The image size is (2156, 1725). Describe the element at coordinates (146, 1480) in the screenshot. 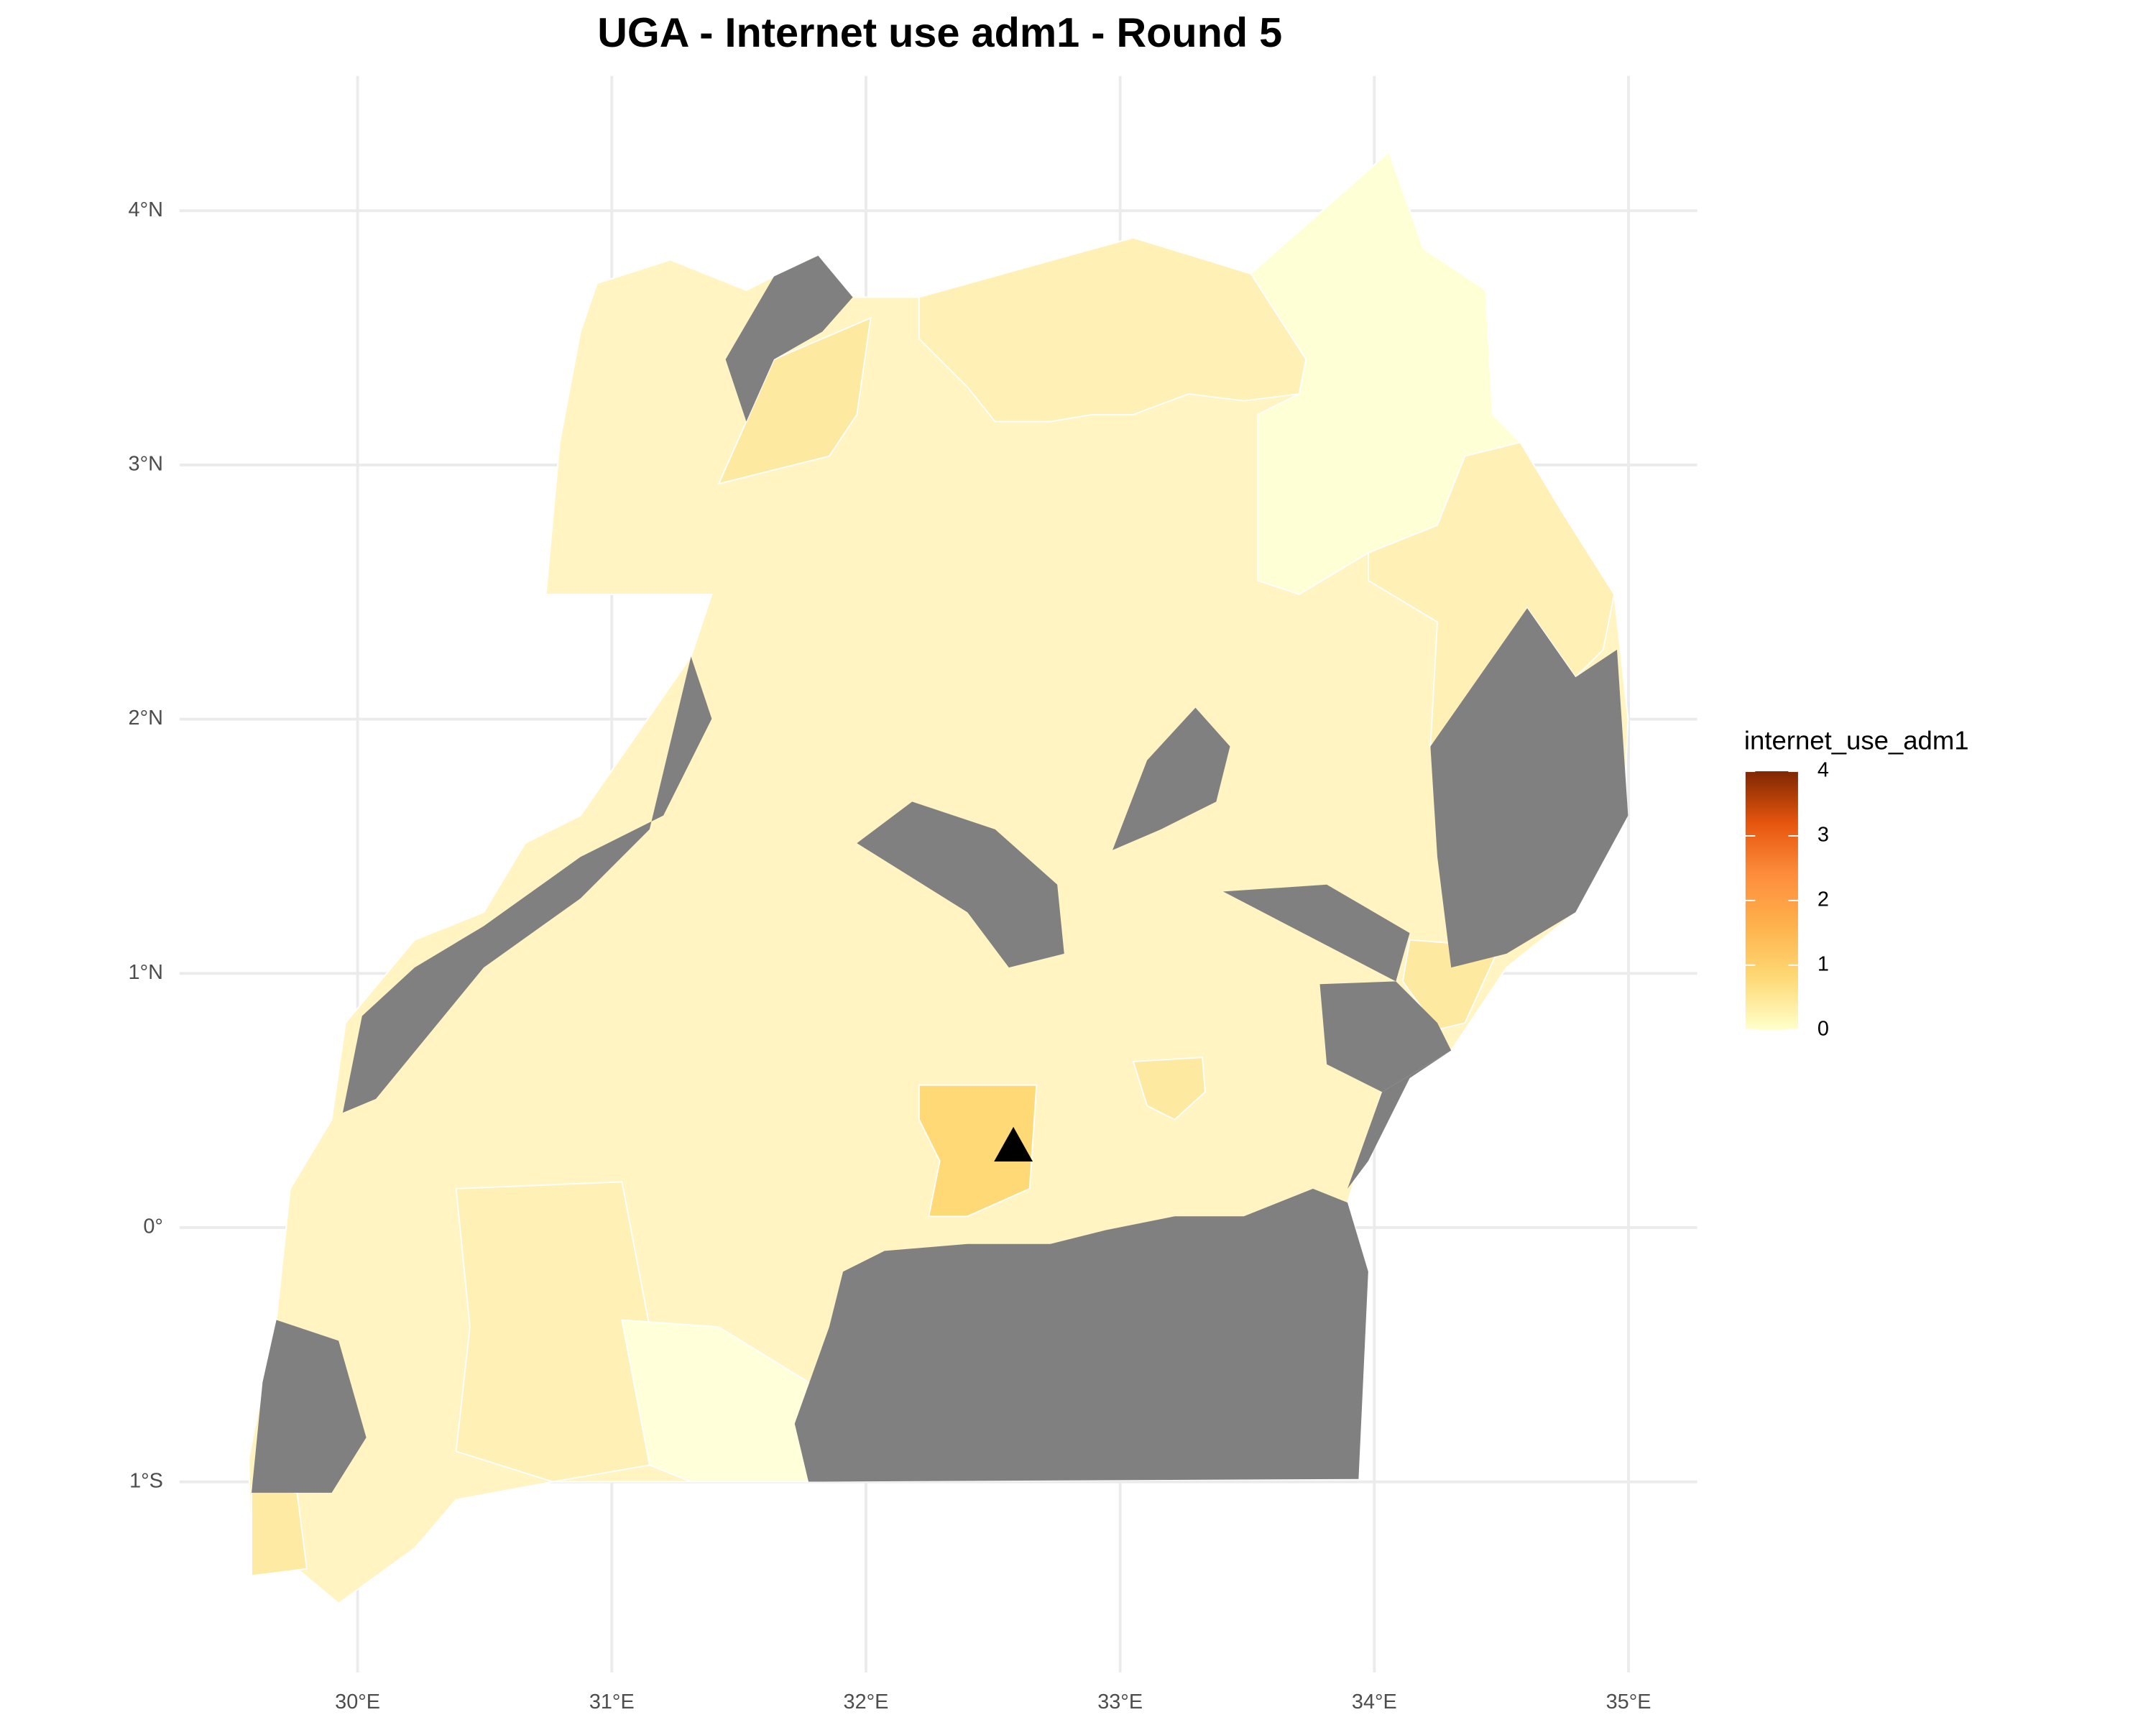

I see `y-tick-label: 1°S` at that location.